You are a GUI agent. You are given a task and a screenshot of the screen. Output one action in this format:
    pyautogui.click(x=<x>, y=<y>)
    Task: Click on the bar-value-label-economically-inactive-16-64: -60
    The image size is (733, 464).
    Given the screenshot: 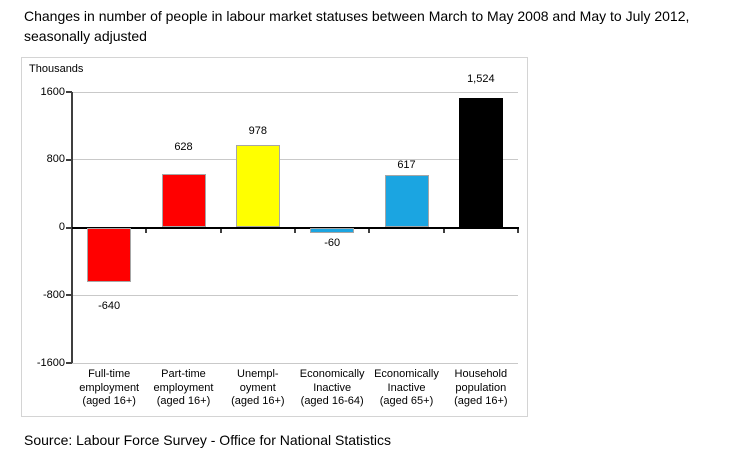 What is the action you would take?
    pyautogui.click(x=332, y=243)
    